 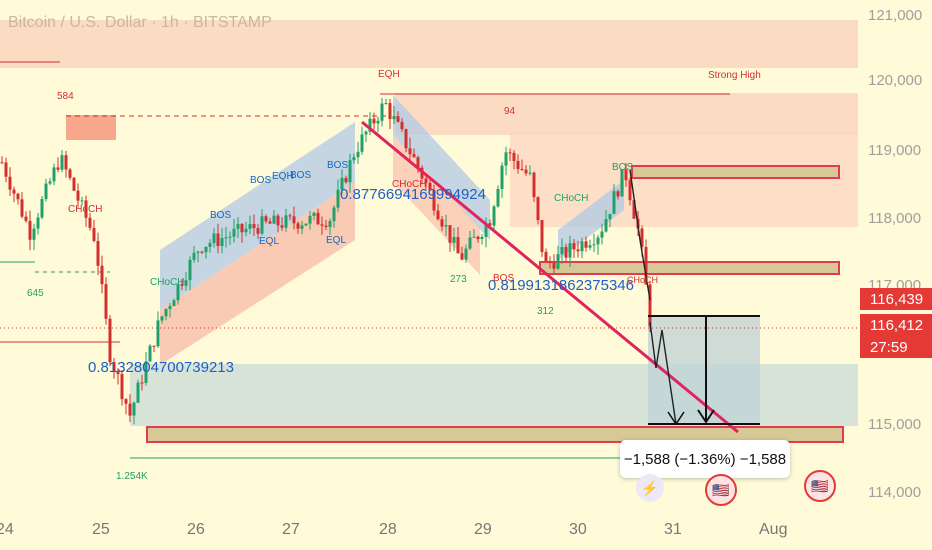 I want to click on measure-box, so click(x=704, y=370).